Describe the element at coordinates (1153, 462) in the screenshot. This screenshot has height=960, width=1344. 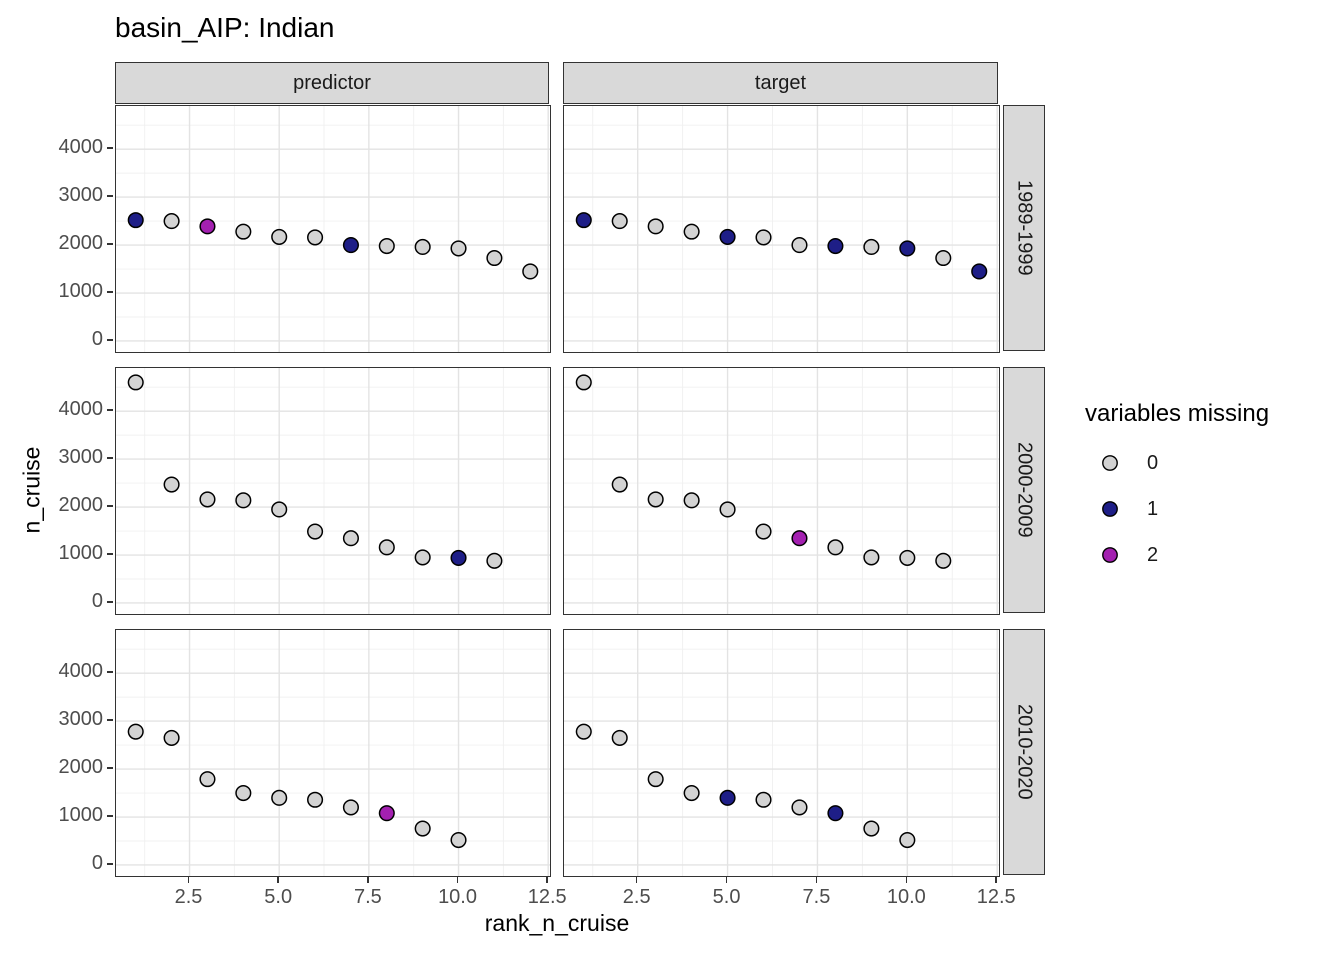
I see `legend-entry-label: 0` at that location.